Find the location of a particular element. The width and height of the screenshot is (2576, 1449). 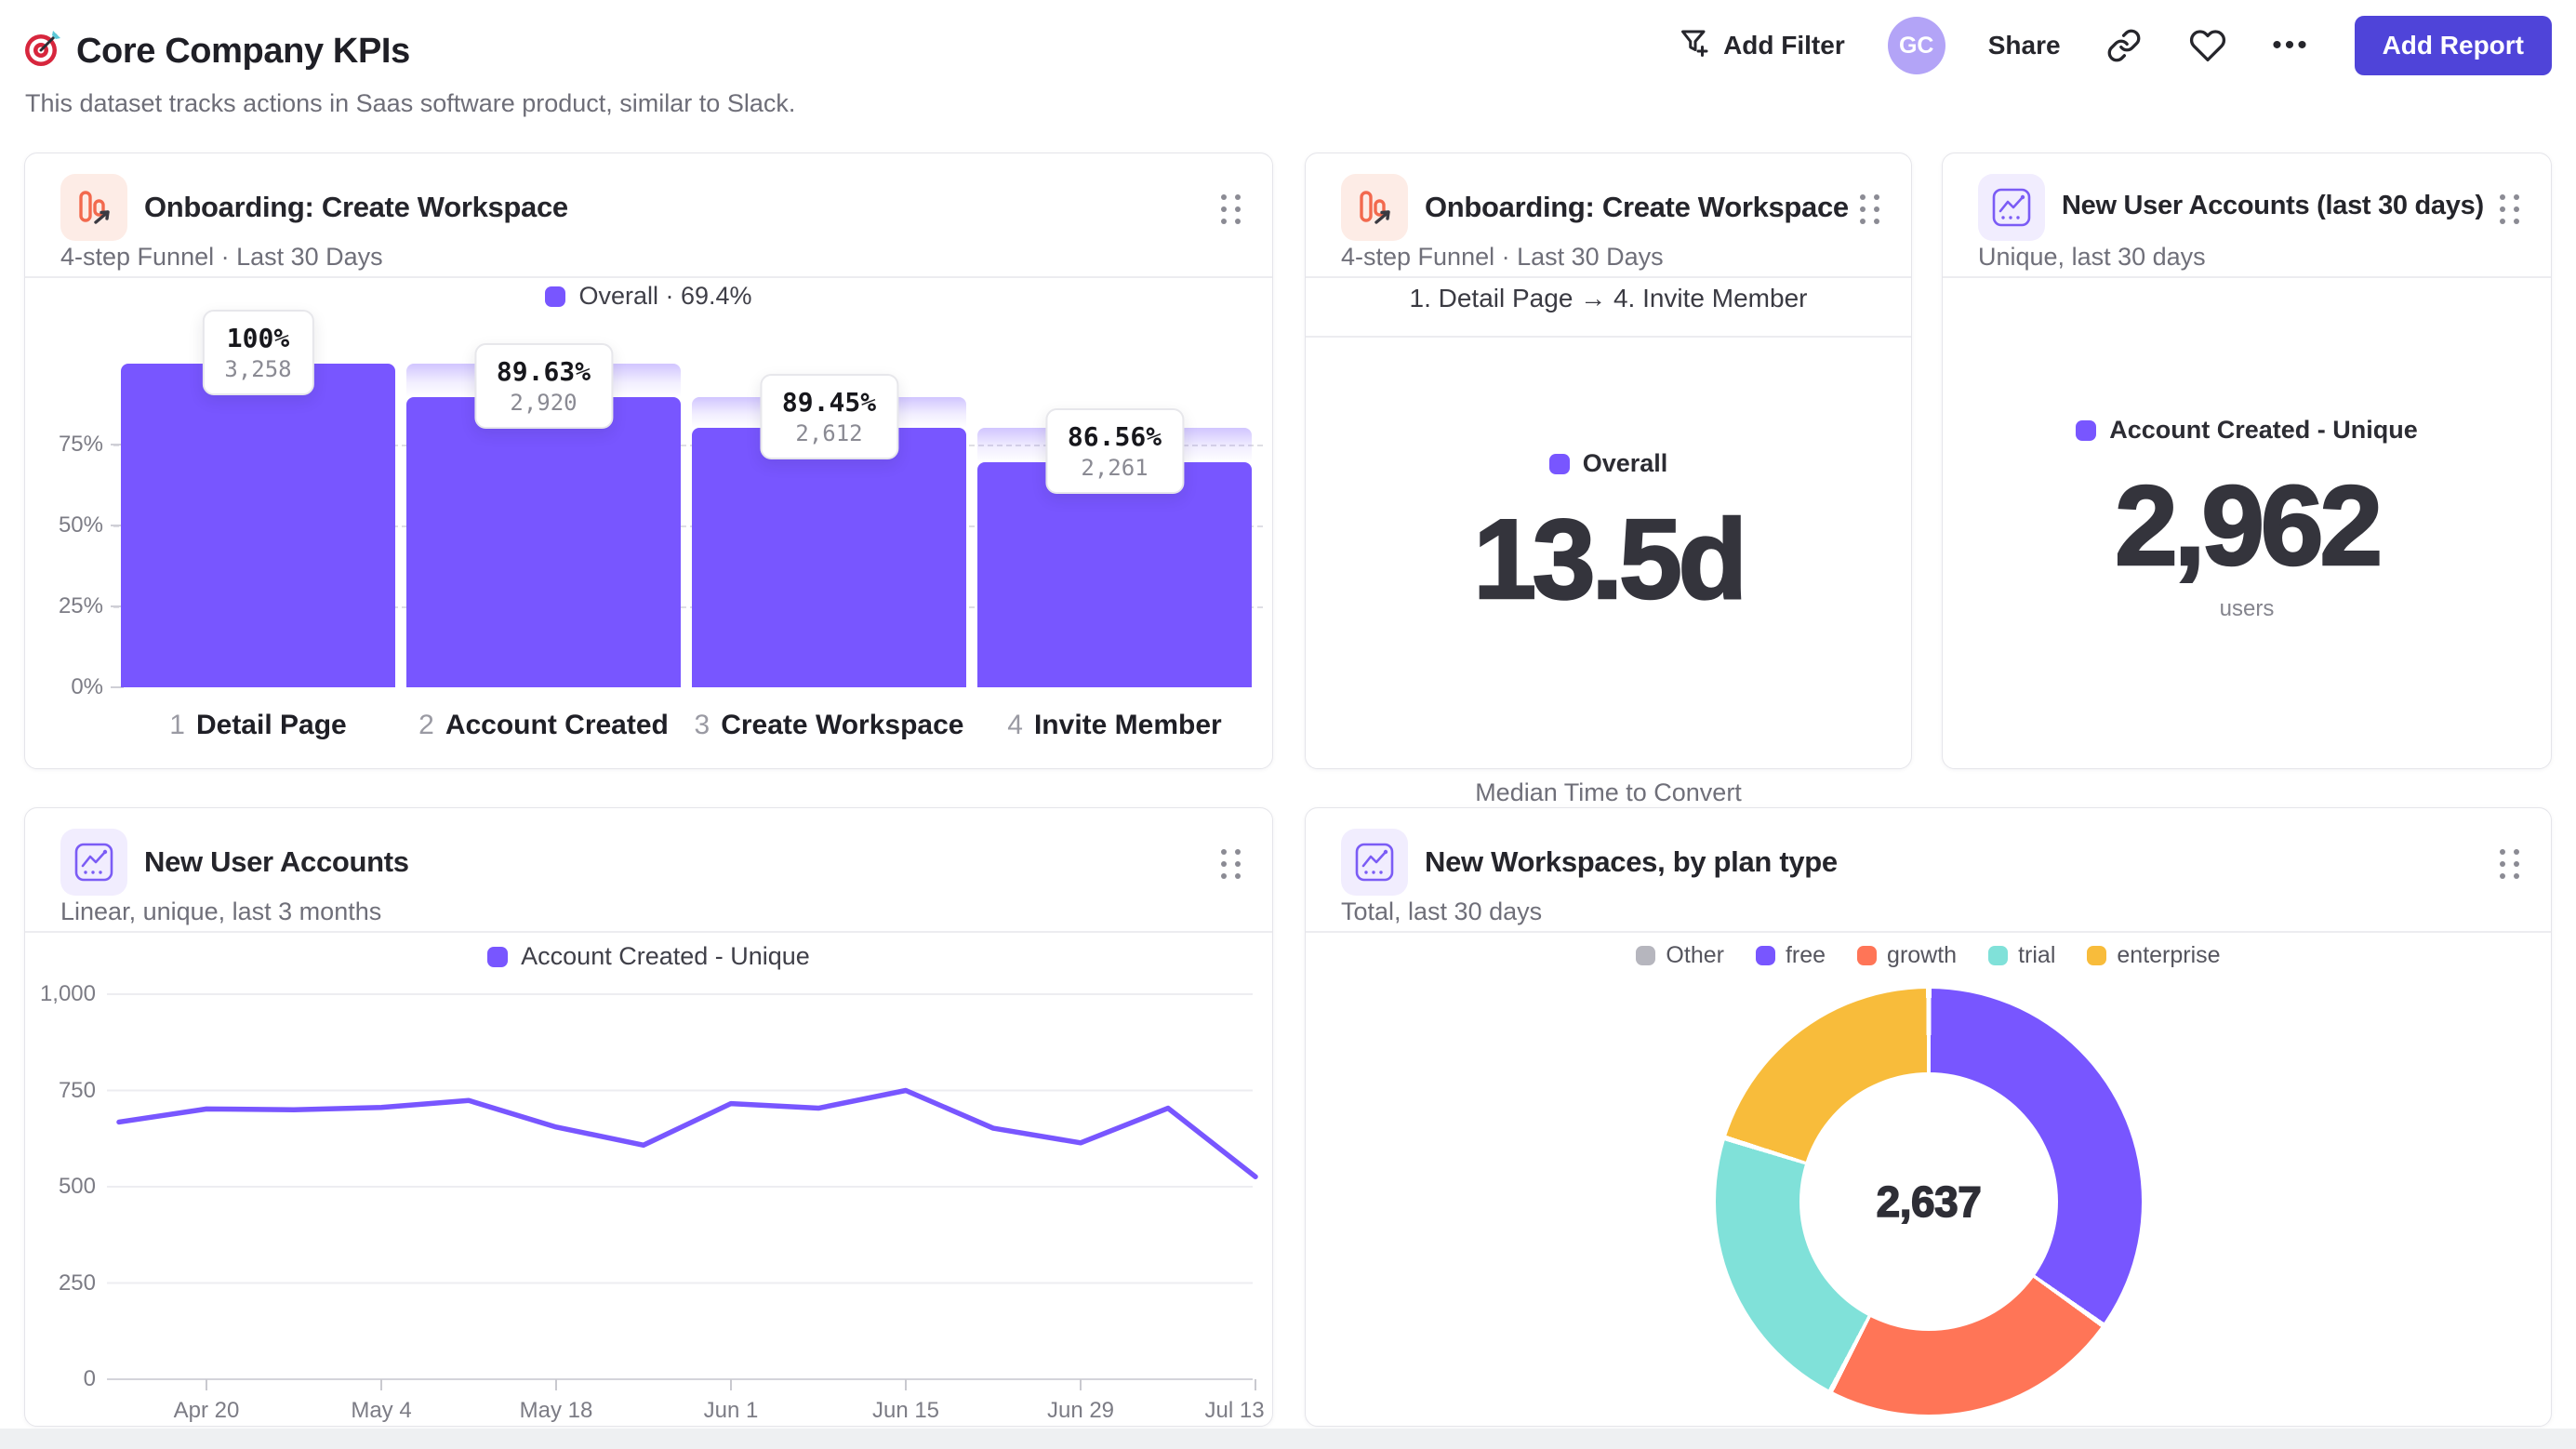

y-axis-label: 250 is located at coordinates (77, 1283).